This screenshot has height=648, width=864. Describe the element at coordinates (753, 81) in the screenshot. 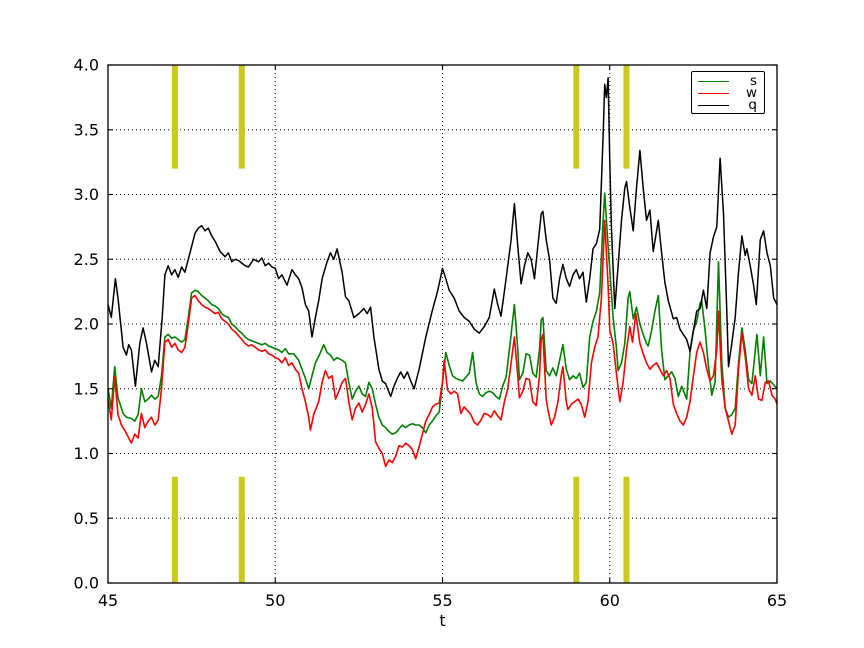

I see `legend-label-s: s` at that location.